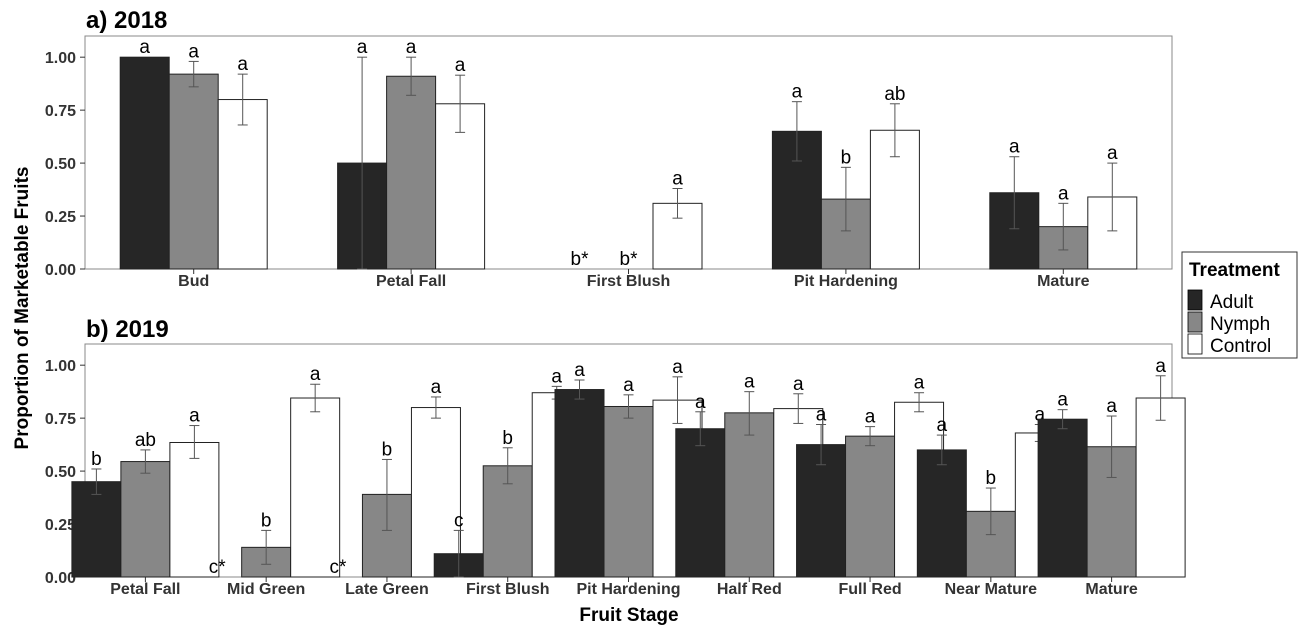  I want to click on y-axis-label: Proportion of Marketable Fruits, so click(22, 308).